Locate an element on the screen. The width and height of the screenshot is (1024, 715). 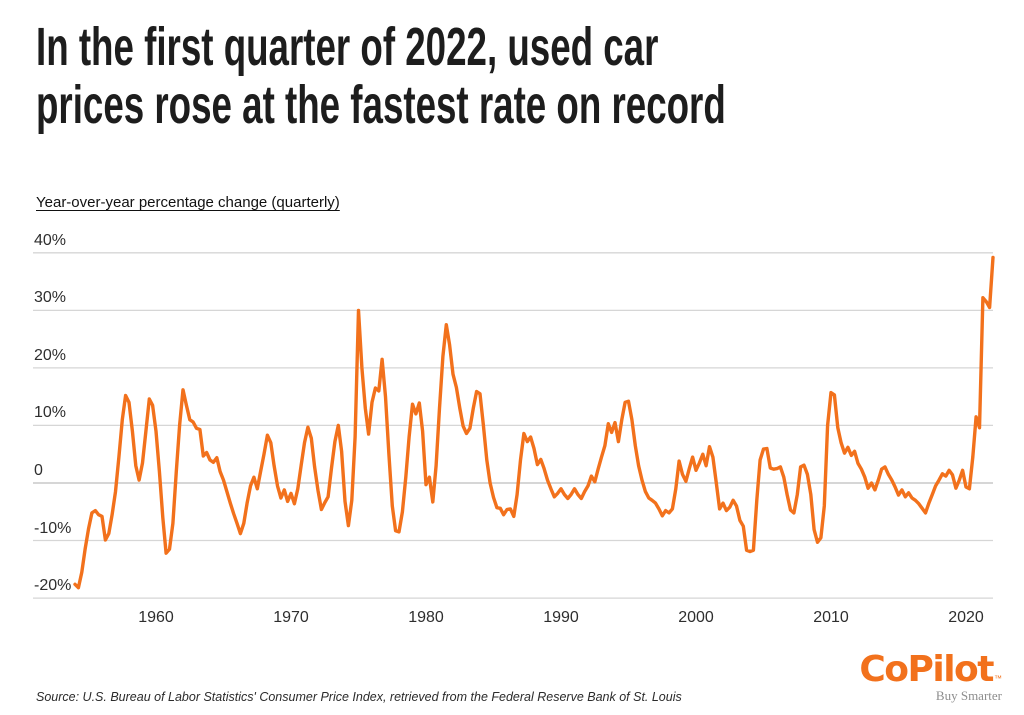
brand-tagline: Buy Smarter is located at coordinates (968, 695).